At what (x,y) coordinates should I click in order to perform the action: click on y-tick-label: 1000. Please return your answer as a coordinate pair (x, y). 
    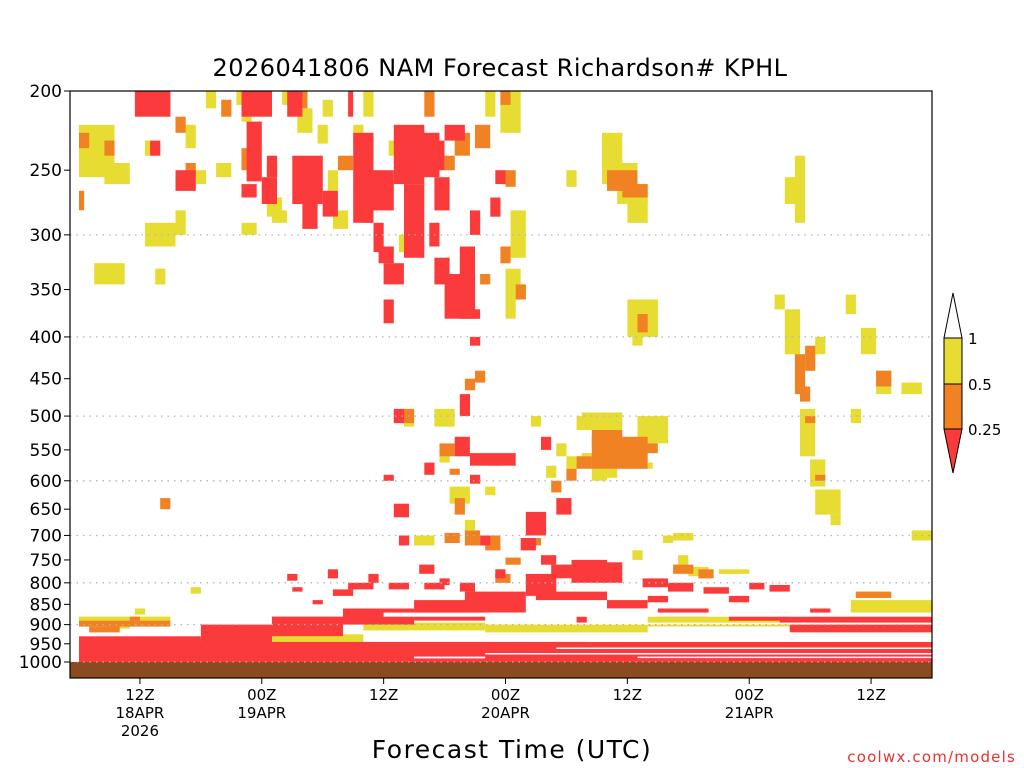
    Looking at the image, I should click on (40, 663).